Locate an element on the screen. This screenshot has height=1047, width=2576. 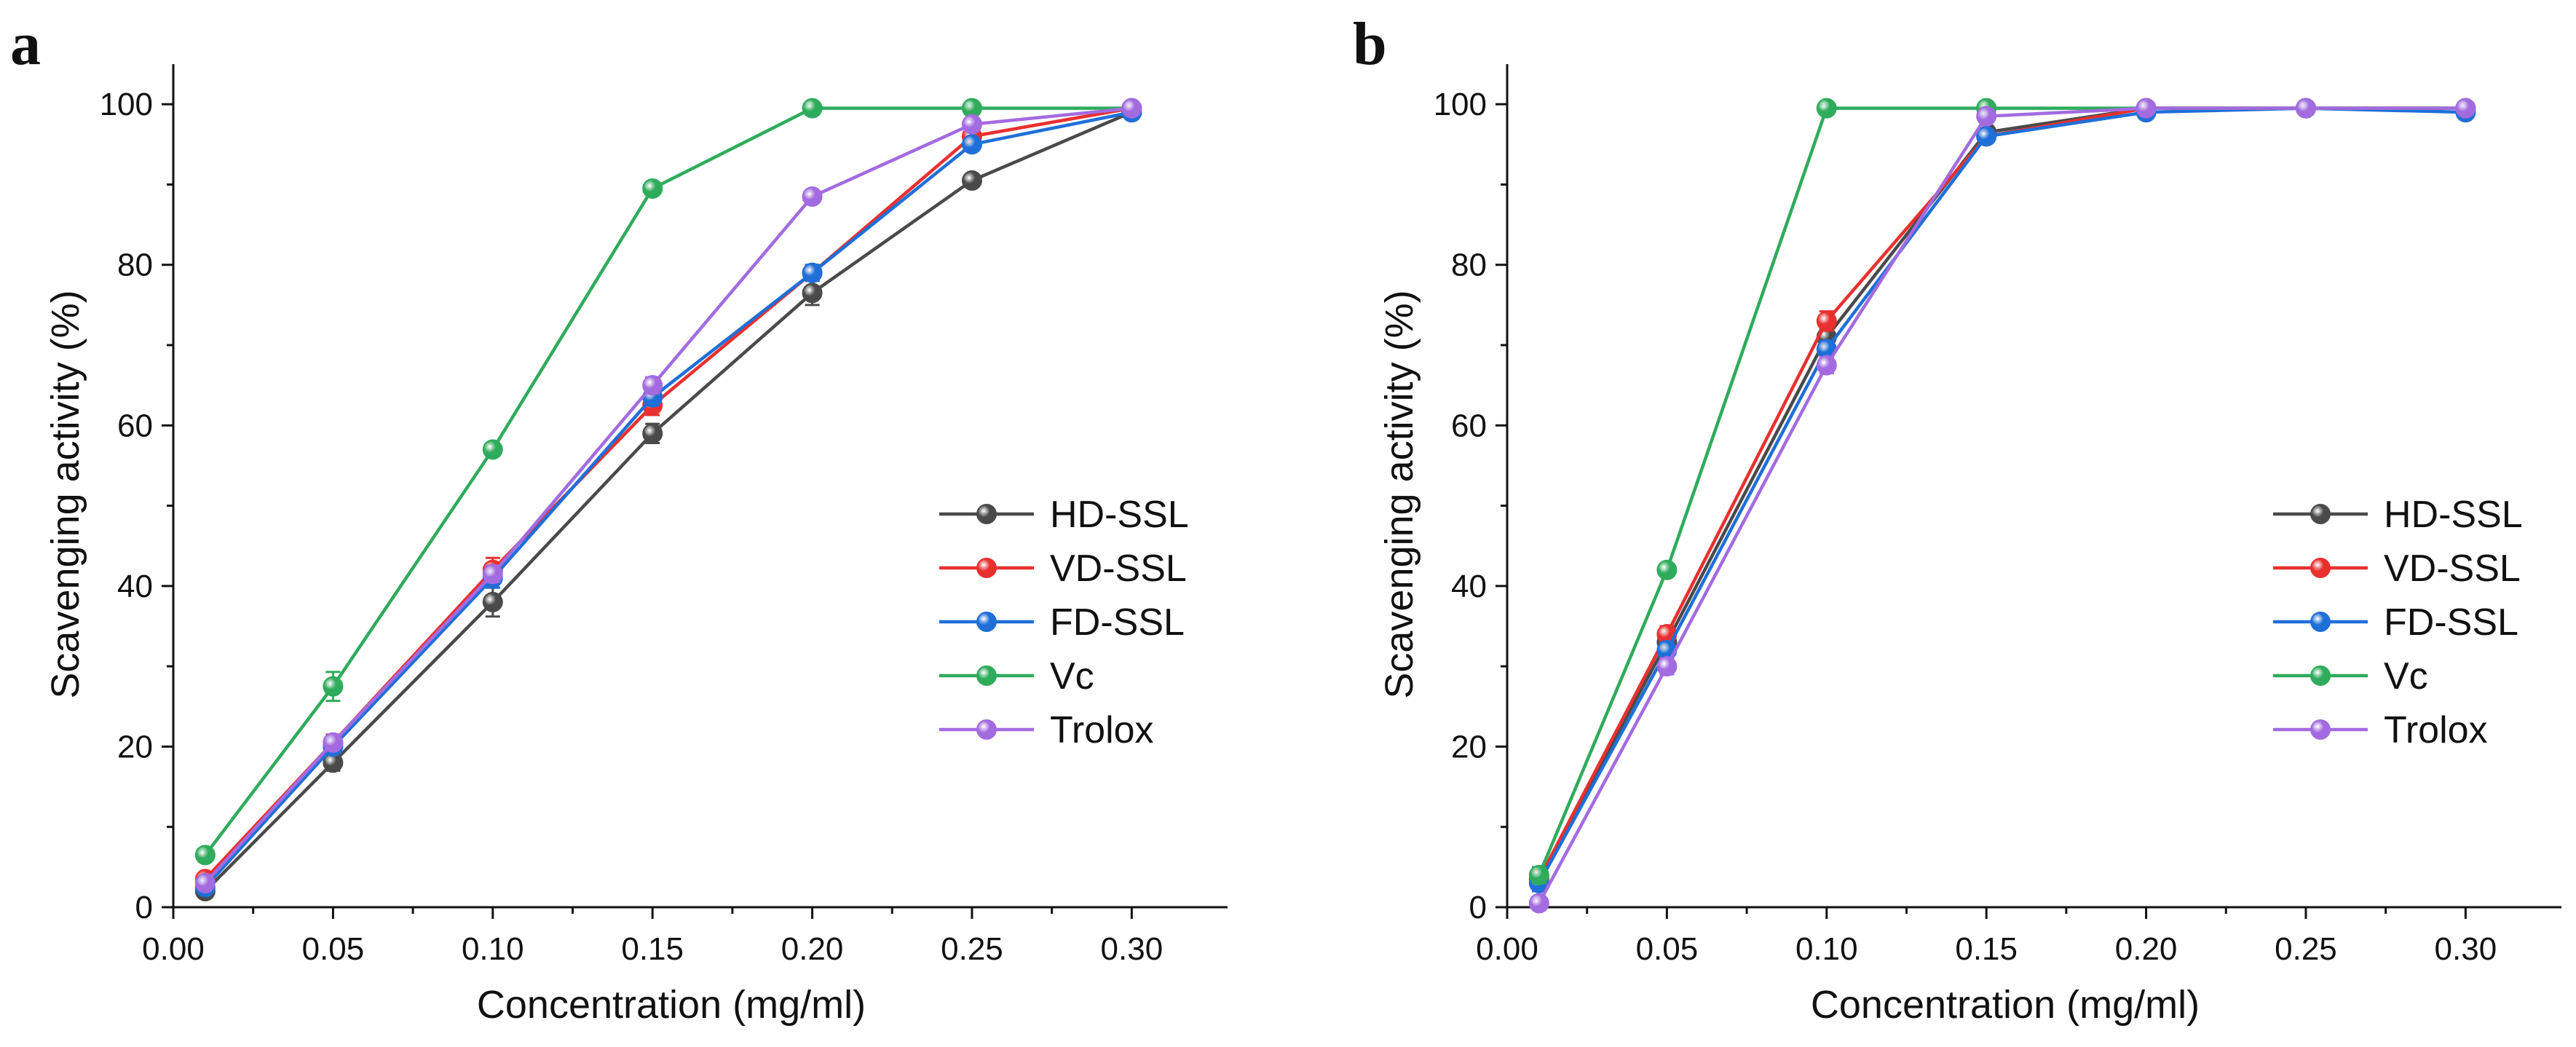
x-tick-label: 0.15 is located at coordinates (653, 949).